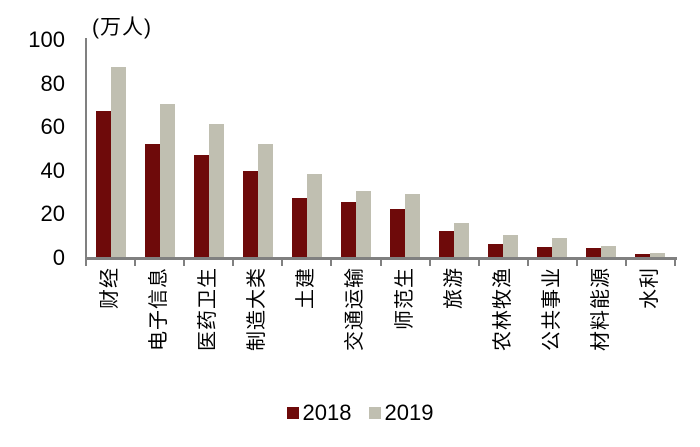 Image resolution: width=700 pixels, height=447 pixels. What do you see at coordinates (327, 412) in the screenshot?
I see `legend-label-2018: 2018` at bounding box center [327, 412].